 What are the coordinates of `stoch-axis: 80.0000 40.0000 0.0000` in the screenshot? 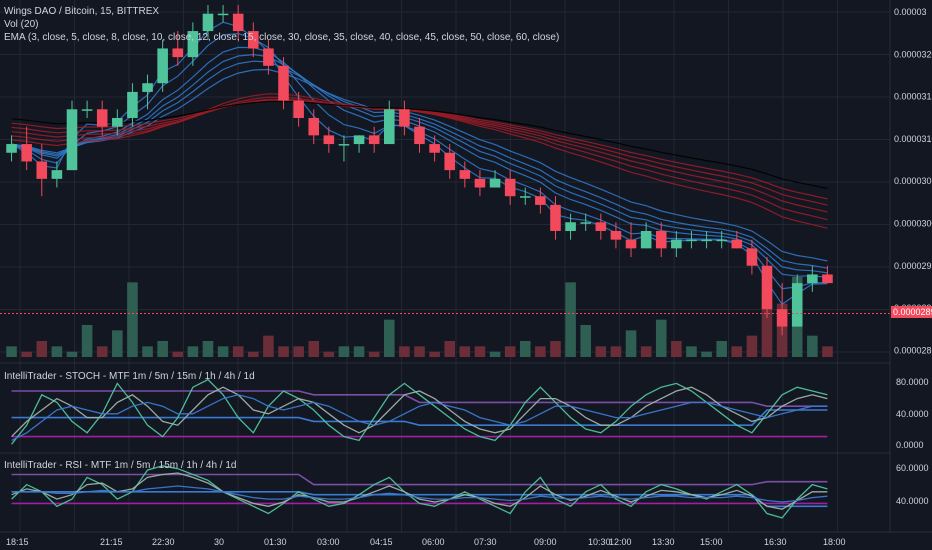 It's located at (912, 413).